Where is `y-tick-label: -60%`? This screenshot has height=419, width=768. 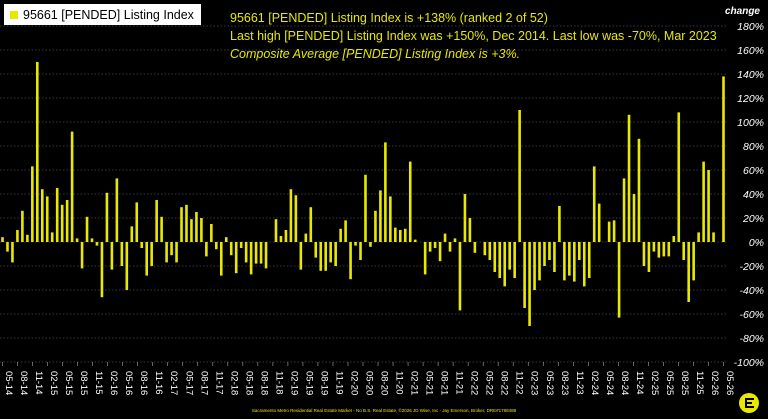 y-tick-label: -60% is located at coordinates (751, 315).